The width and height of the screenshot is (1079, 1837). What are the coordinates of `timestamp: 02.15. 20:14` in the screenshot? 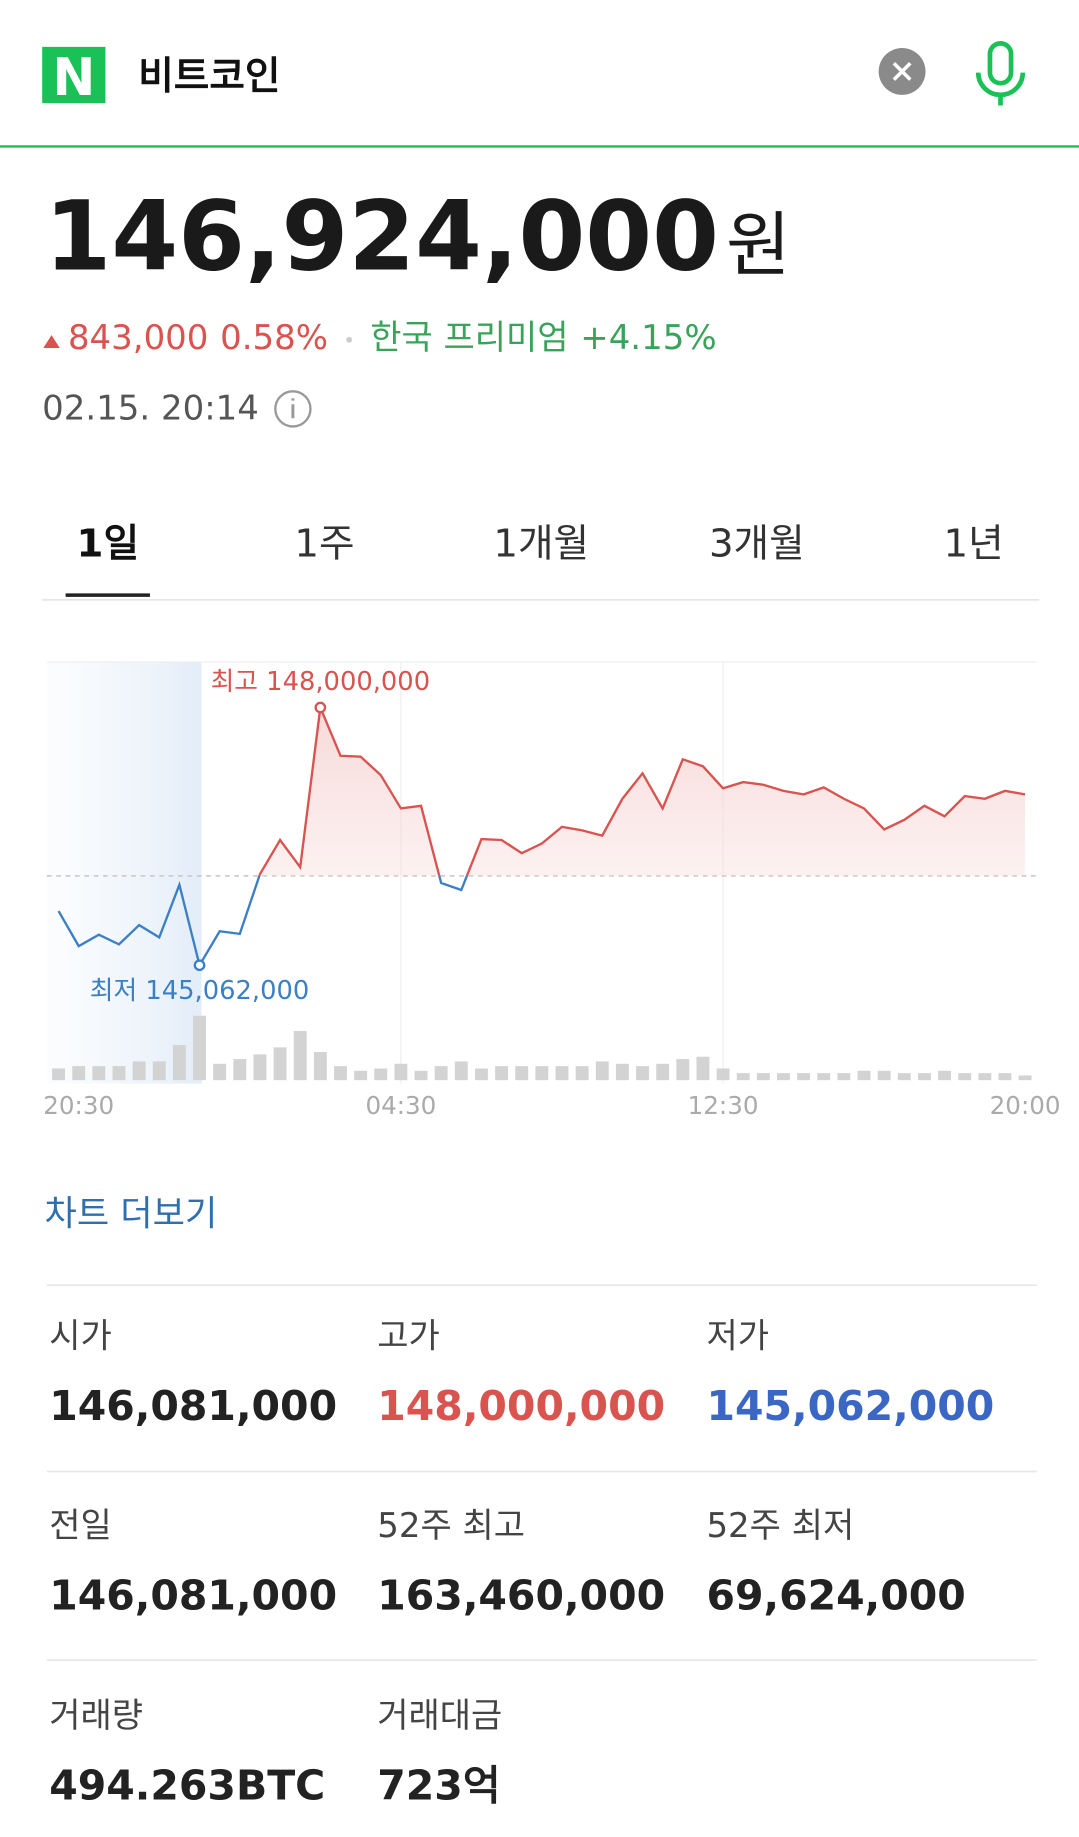 It's located at (150, 408).